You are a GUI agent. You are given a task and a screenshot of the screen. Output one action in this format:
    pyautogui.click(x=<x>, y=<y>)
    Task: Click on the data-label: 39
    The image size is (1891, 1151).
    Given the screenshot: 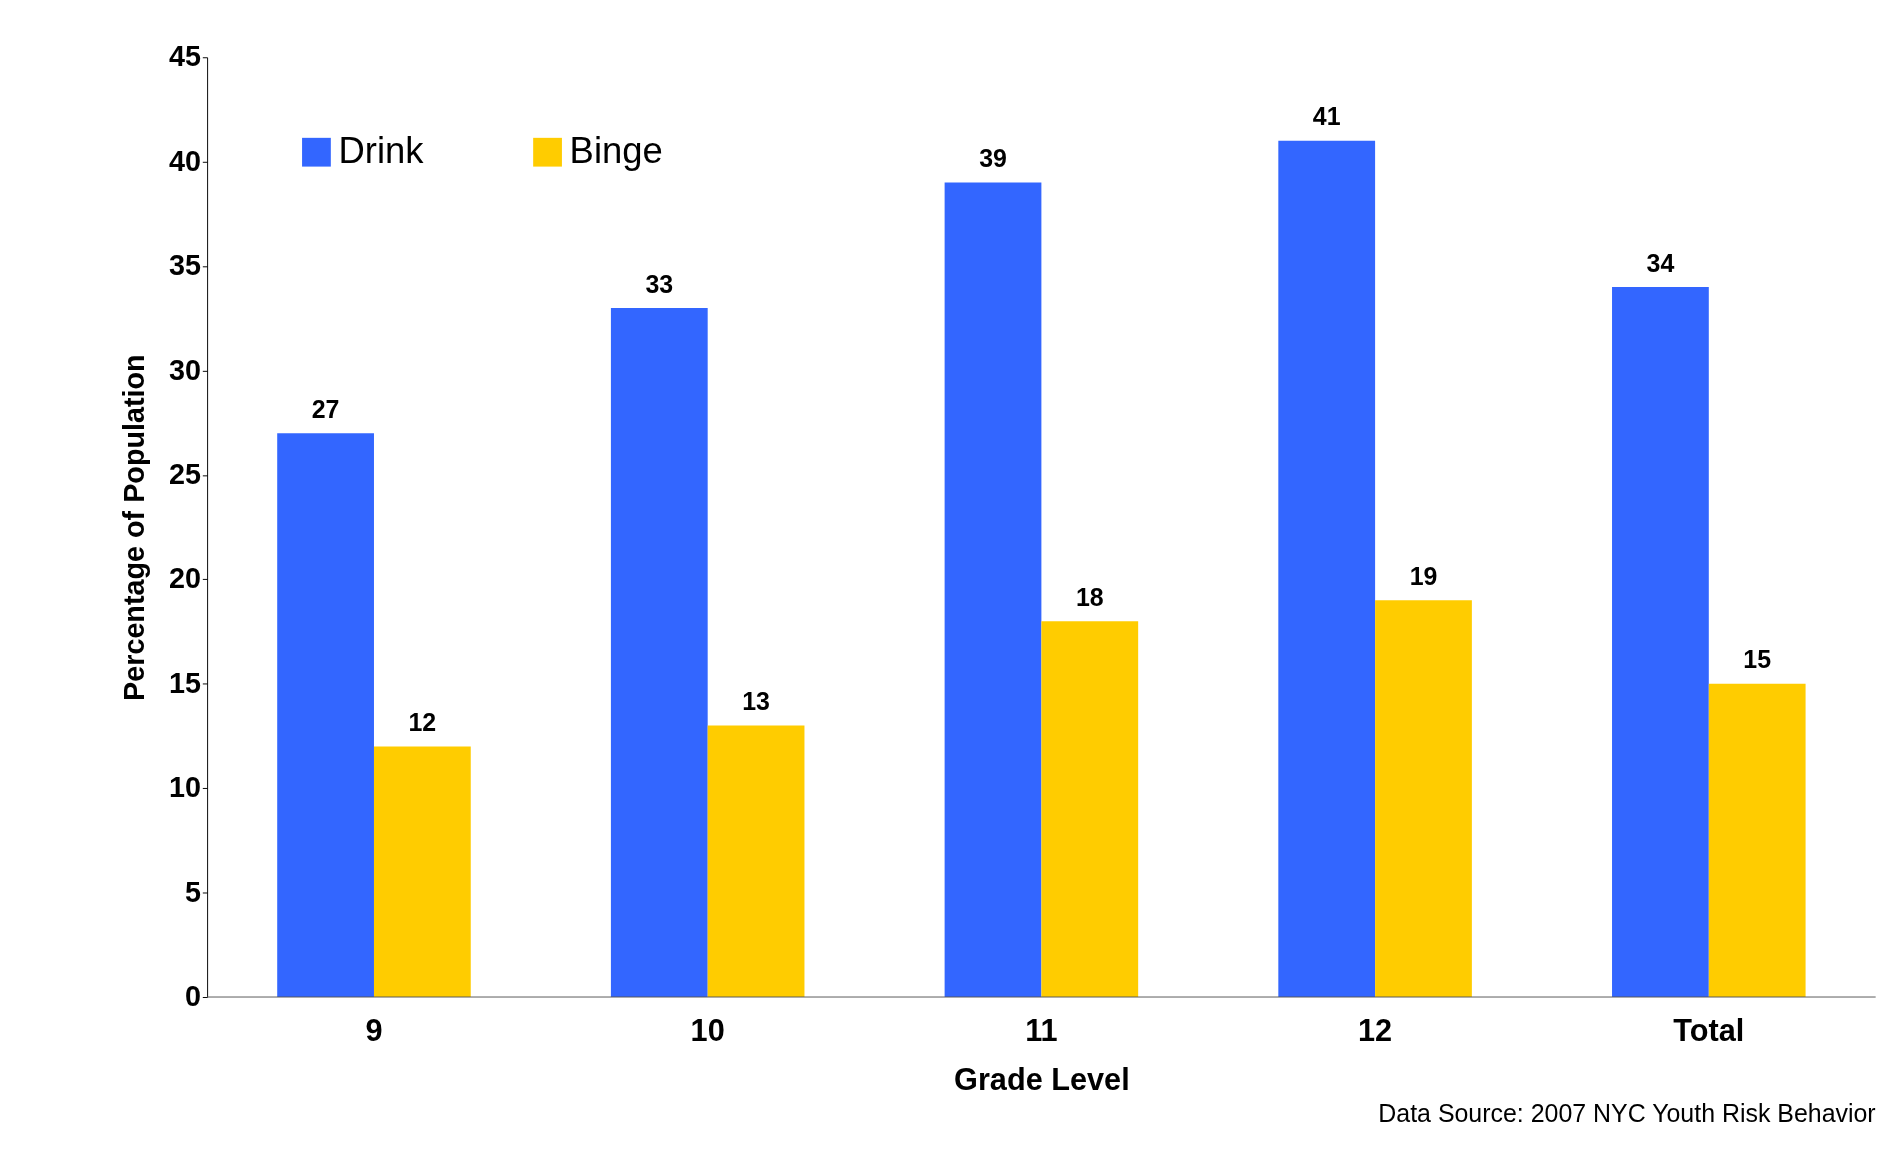 What is the action you would take?
    pyautogui.click(x=993, y=158)
    